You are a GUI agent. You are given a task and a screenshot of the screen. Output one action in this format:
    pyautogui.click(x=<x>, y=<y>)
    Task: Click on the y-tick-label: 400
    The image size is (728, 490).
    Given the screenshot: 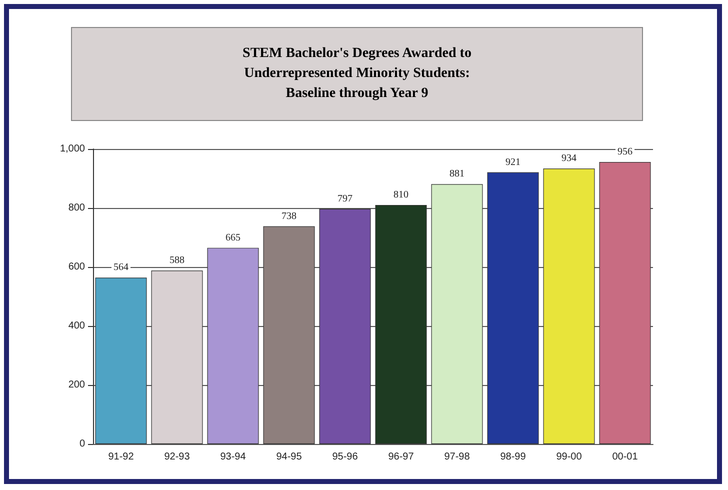 What is the action you would take?
    pyautogui.click(x=77, y=326)
    